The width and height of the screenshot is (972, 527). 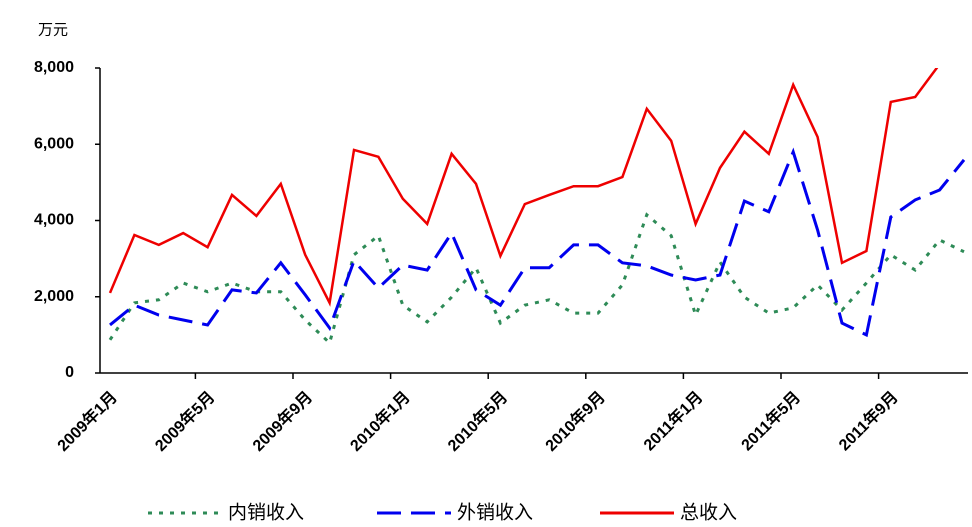 I want to click on legend-label: 总收入, so click(x=708, y=513).